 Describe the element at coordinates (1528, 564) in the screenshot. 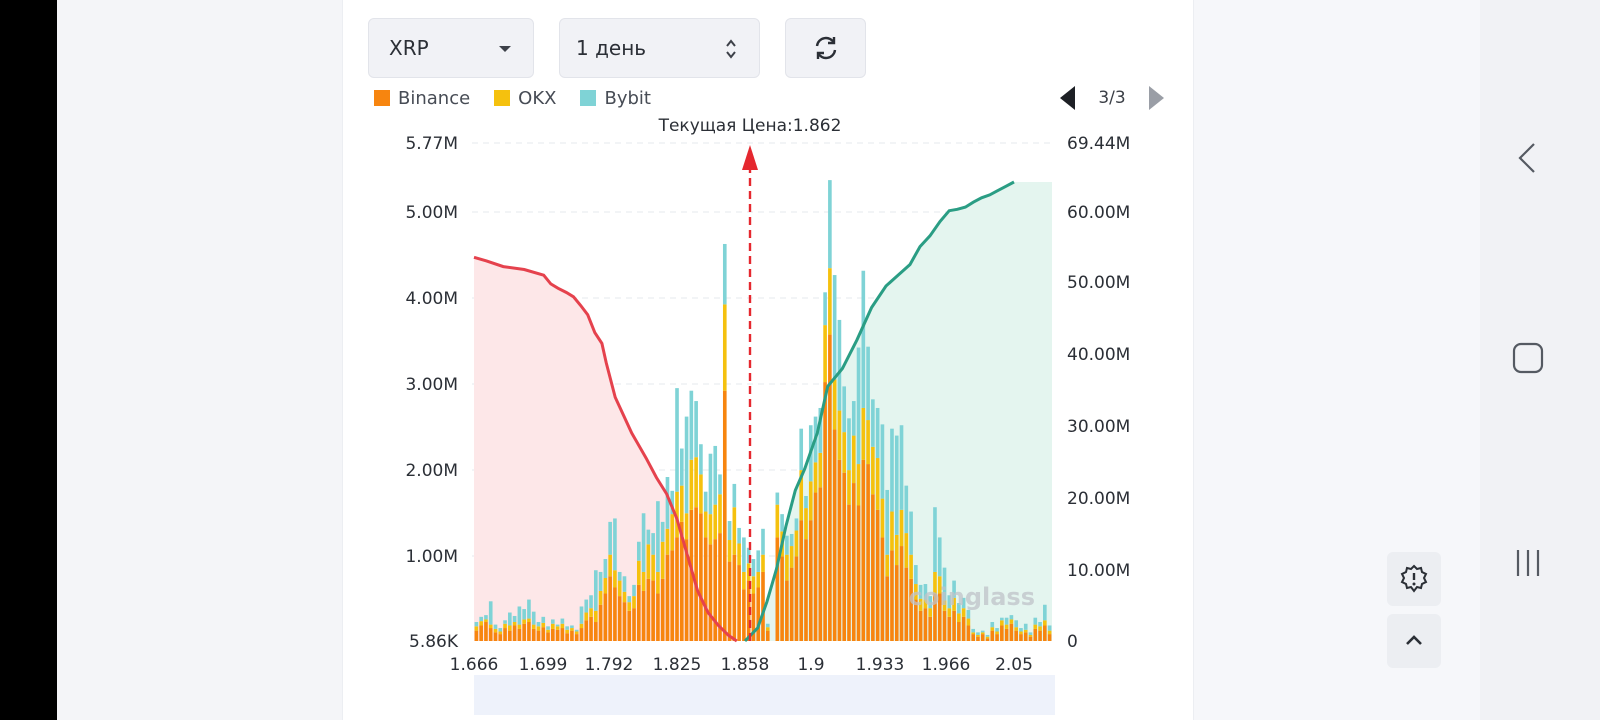

I see `recents-nav-icon` at that location.